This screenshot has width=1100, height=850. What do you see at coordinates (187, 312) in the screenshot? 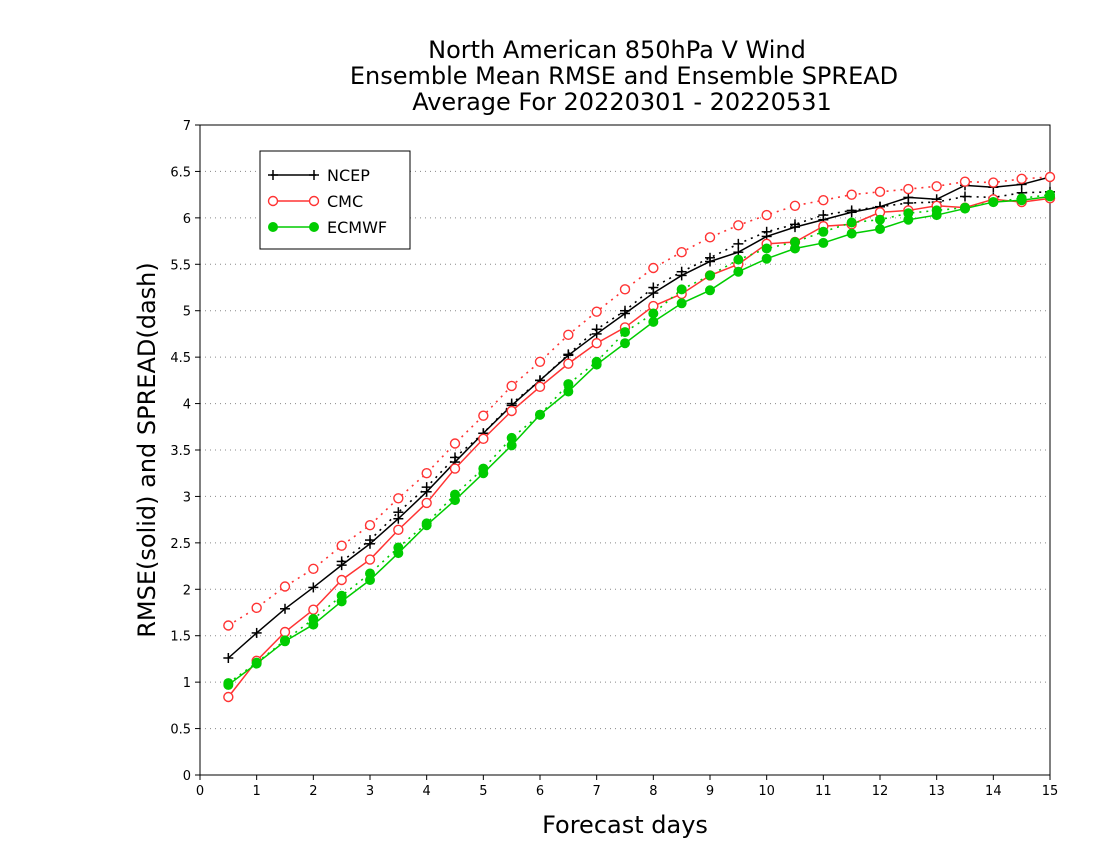
I see `y-tick-label: 5` at bounding box center [187, 312].